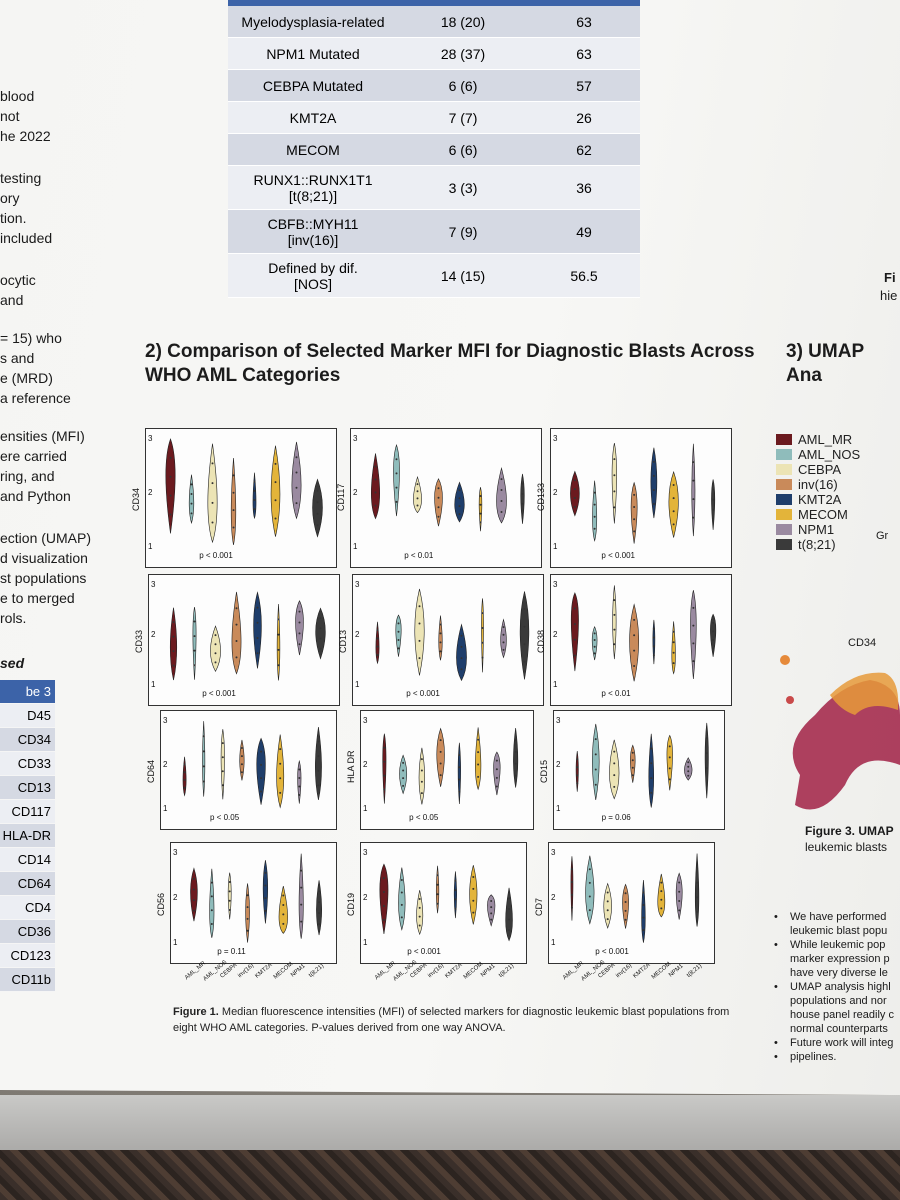 The width and height of the screenshot is (900, 1200). Describe the element at coordinates (341, 497) in the screenshot. I see `y-axis-label: CD117` at that location.